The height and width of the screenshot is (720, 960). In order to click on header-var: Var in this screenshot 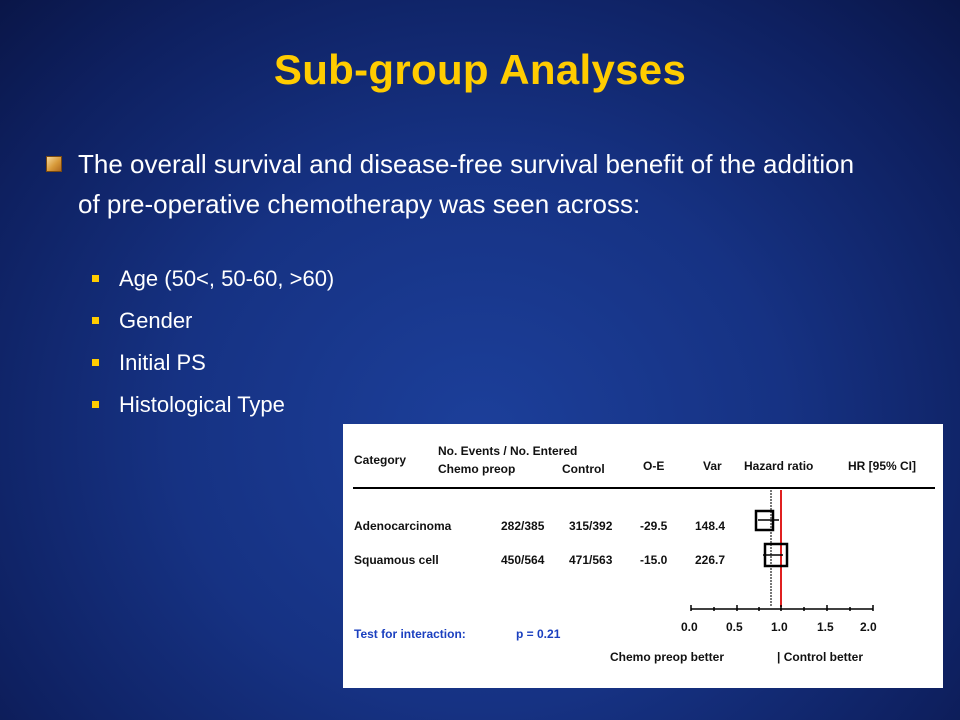, I will do `click(712, 466)`.